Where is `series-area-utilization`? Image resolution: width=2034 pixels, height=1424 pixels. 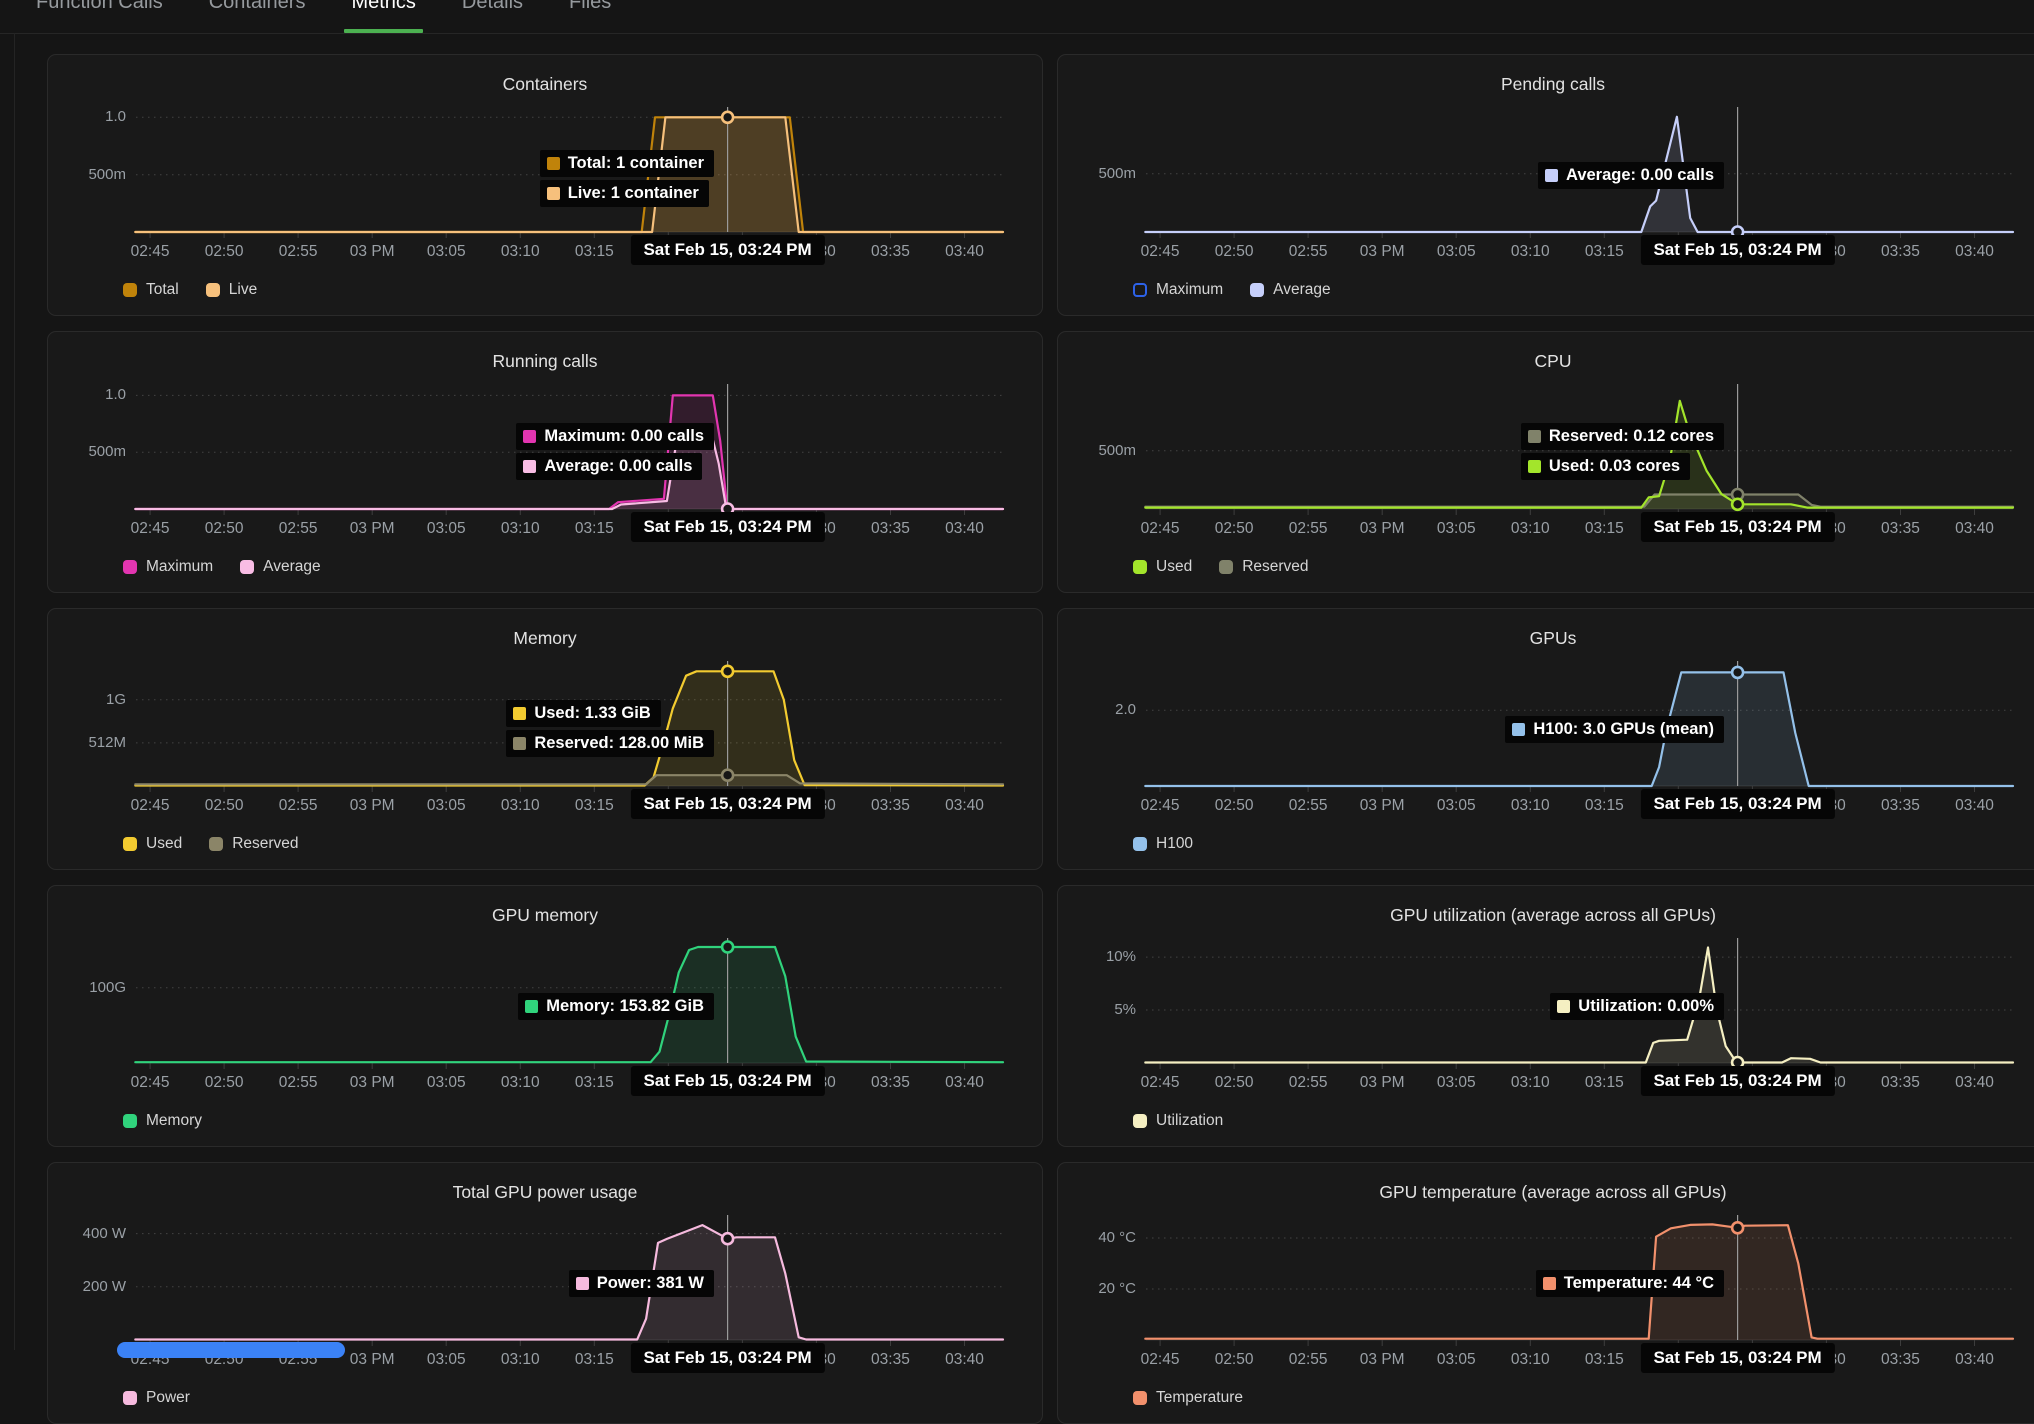 series-area-utilization is located at coordinates (1579, 1005).